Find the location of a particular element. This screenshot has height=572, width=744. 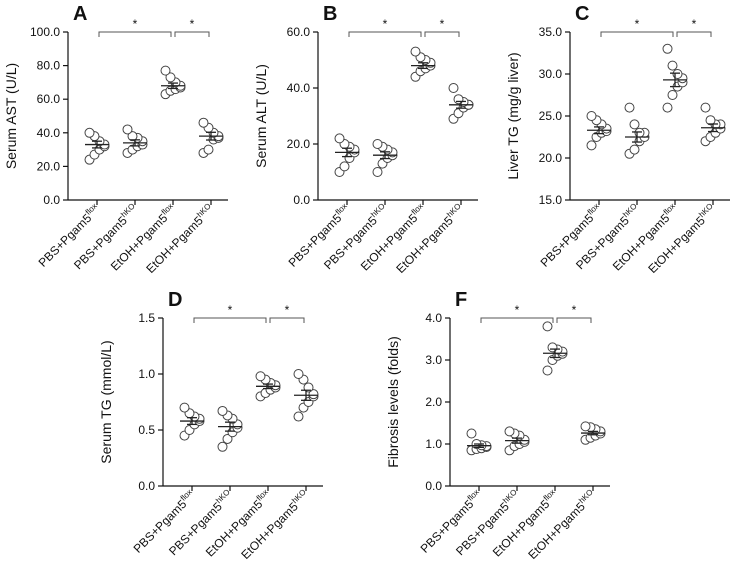

panel-letter: B is located at coordinates (330, 14).